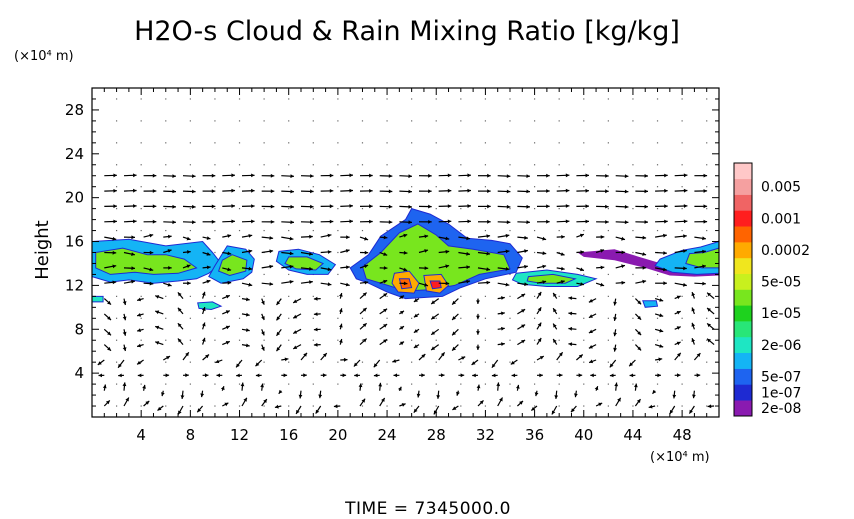 This screenshot has height=519, width=854. I want to click on x-tick-label: 8, so click(191, 435).